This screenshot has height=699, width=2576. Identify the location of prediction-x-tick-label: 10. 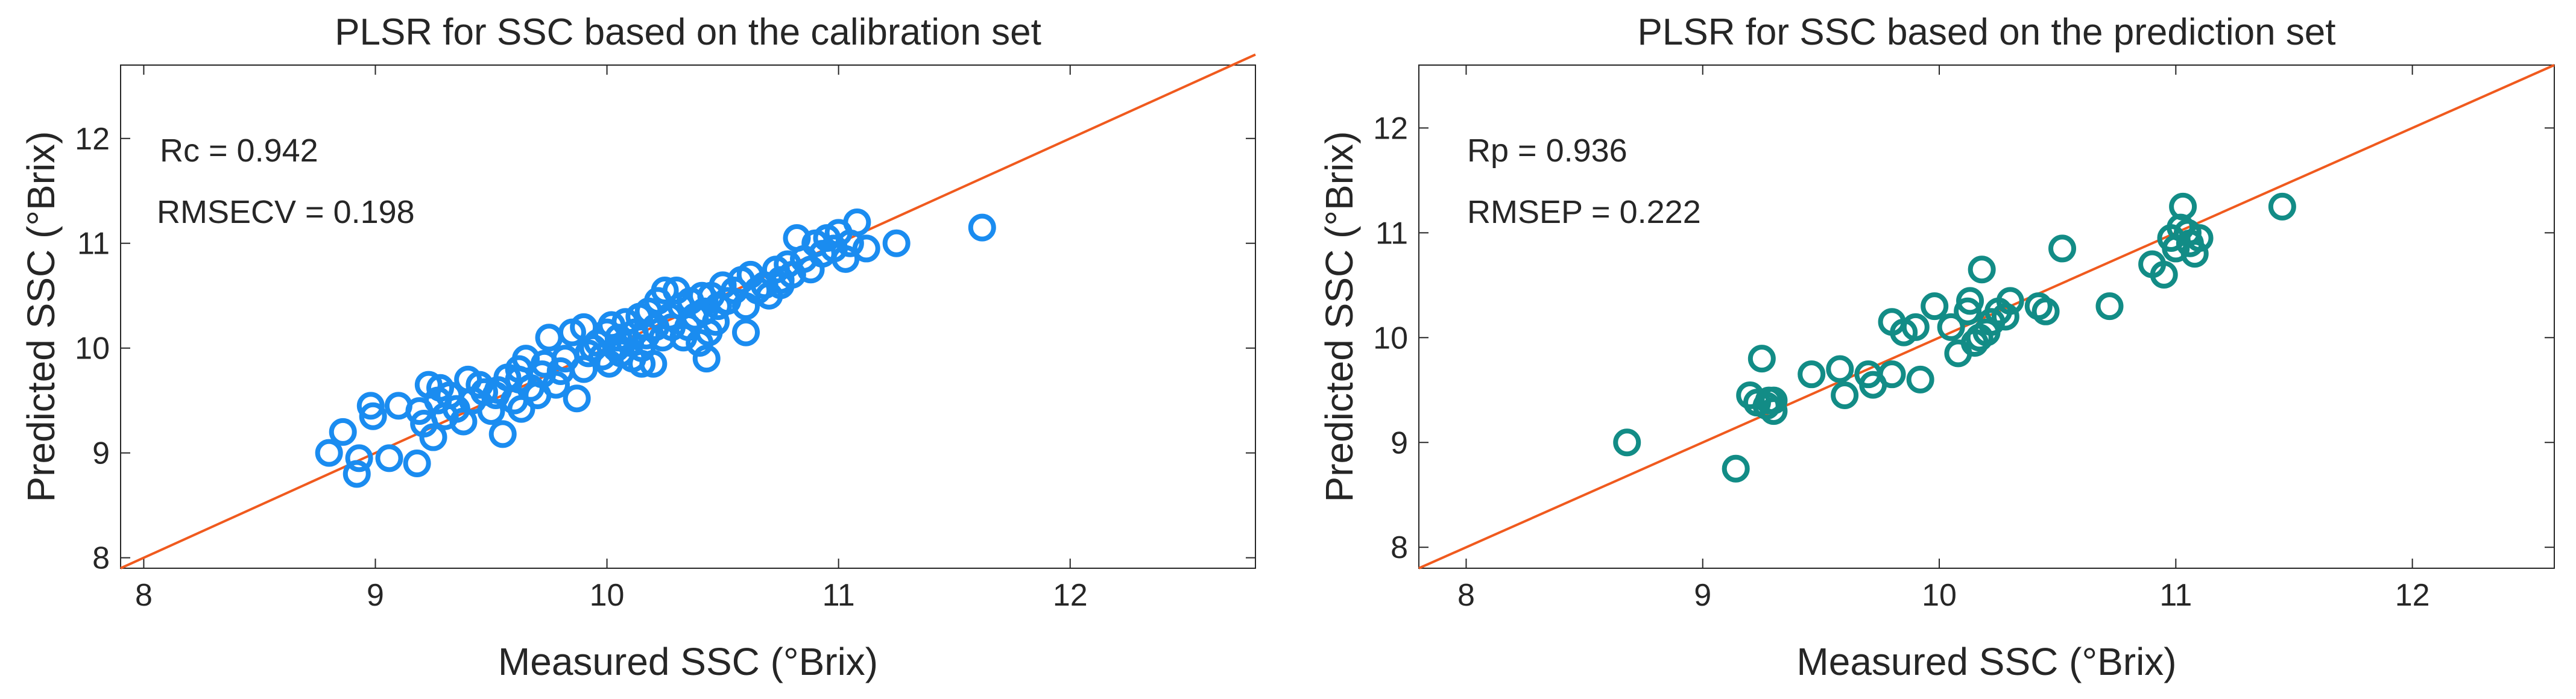
(1939, 595).